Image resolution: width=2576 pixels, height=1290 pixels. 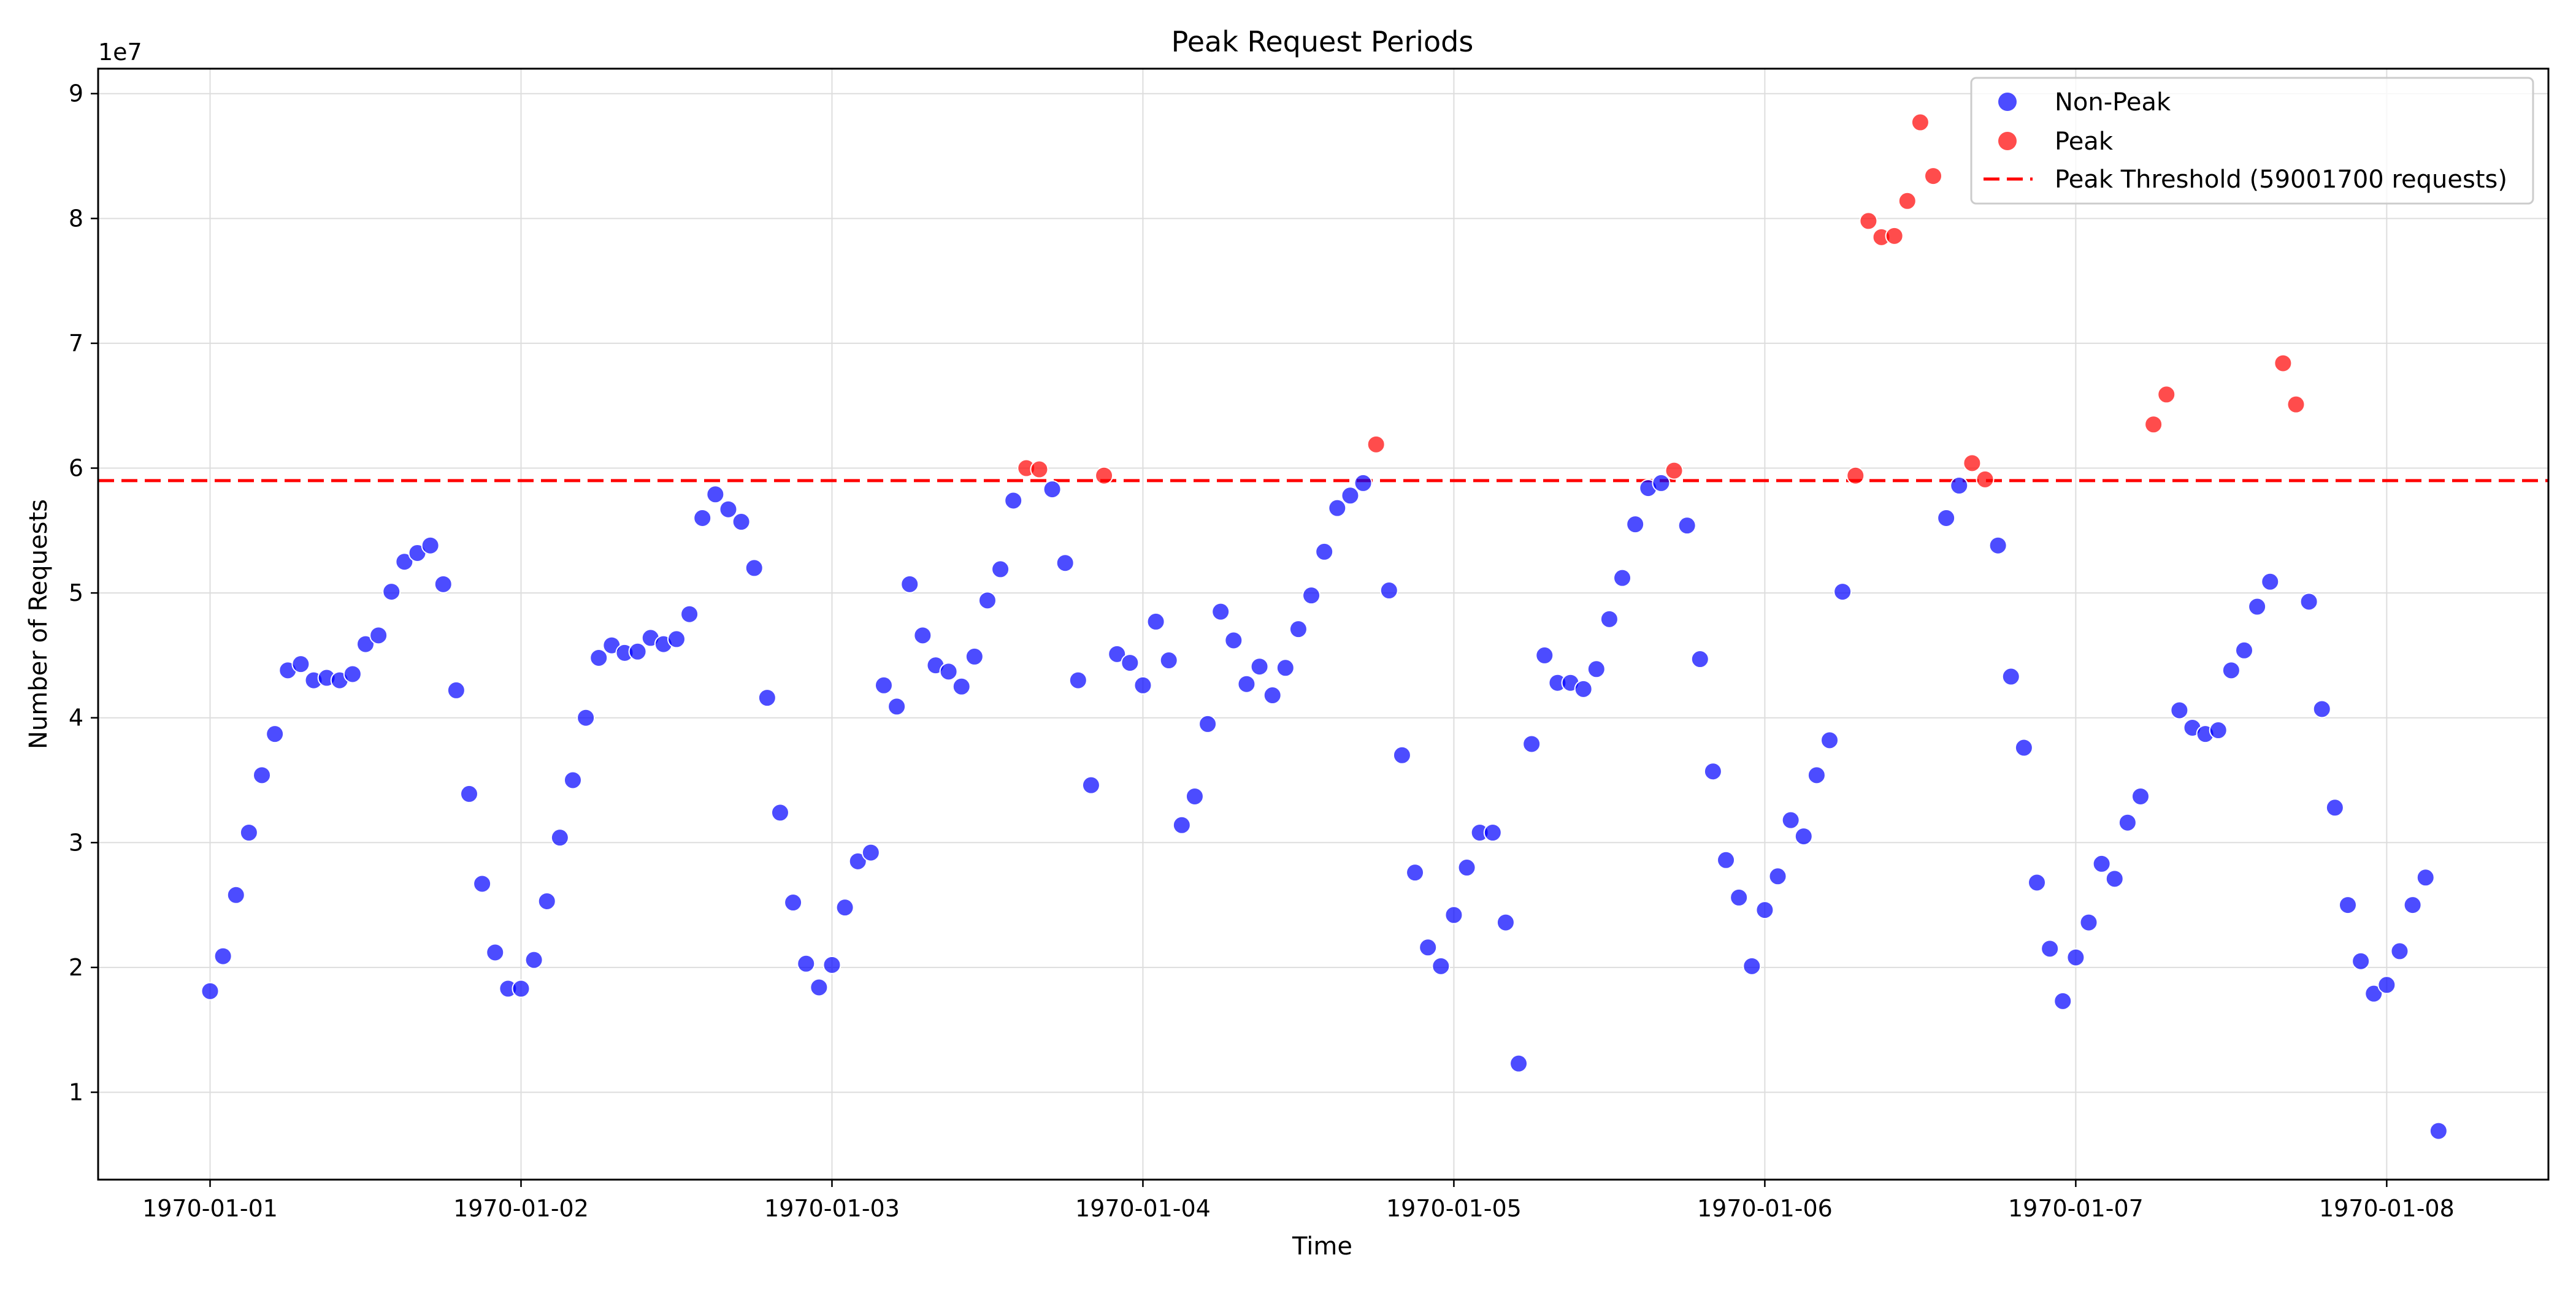 I want to click on x-tick-label: 1970-01-05, so click(x=1454, y=1208).